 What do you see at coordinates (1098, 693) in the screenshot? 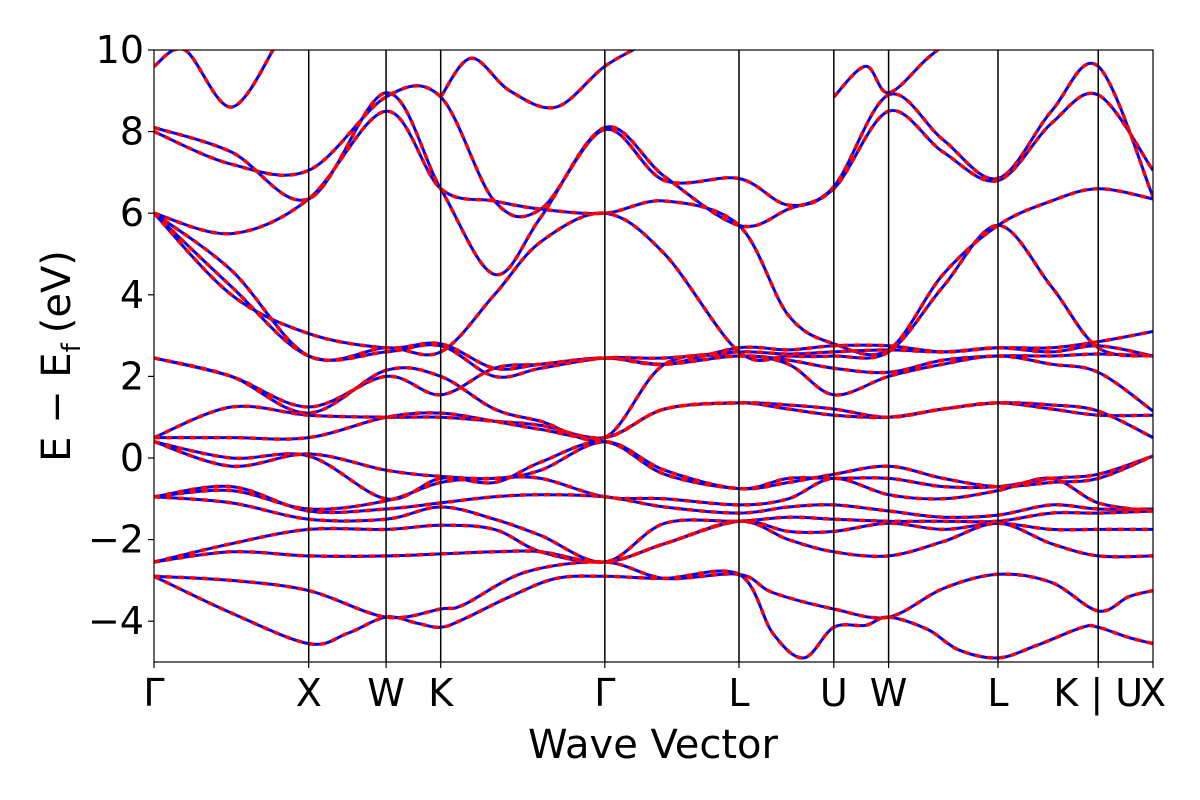
I see `x-tick-label-9: K | U` at bounding box center [1098, 693].